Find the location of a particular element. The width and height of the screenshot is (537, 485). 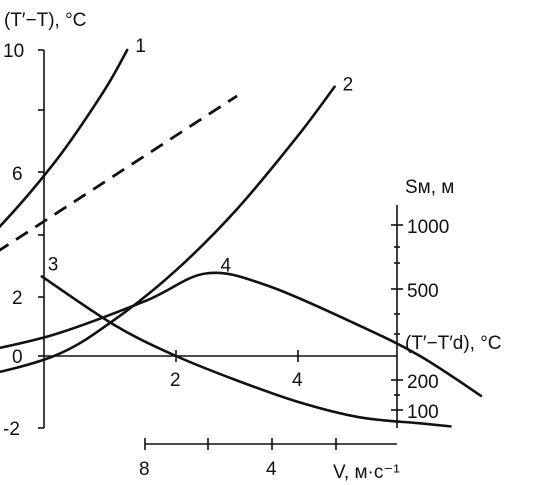

bottom-tick-label-8: 8 is located at coordinates (144, 469).